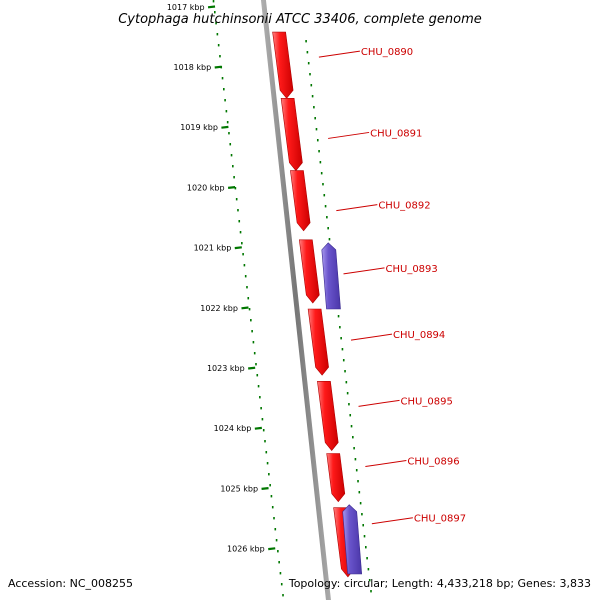 Image resolution: width=600 pixels, height=600 pixels. Describe the element at coordinates (396, 133) in the screenshot. I see `gene-label: CHU_0891` at that location.